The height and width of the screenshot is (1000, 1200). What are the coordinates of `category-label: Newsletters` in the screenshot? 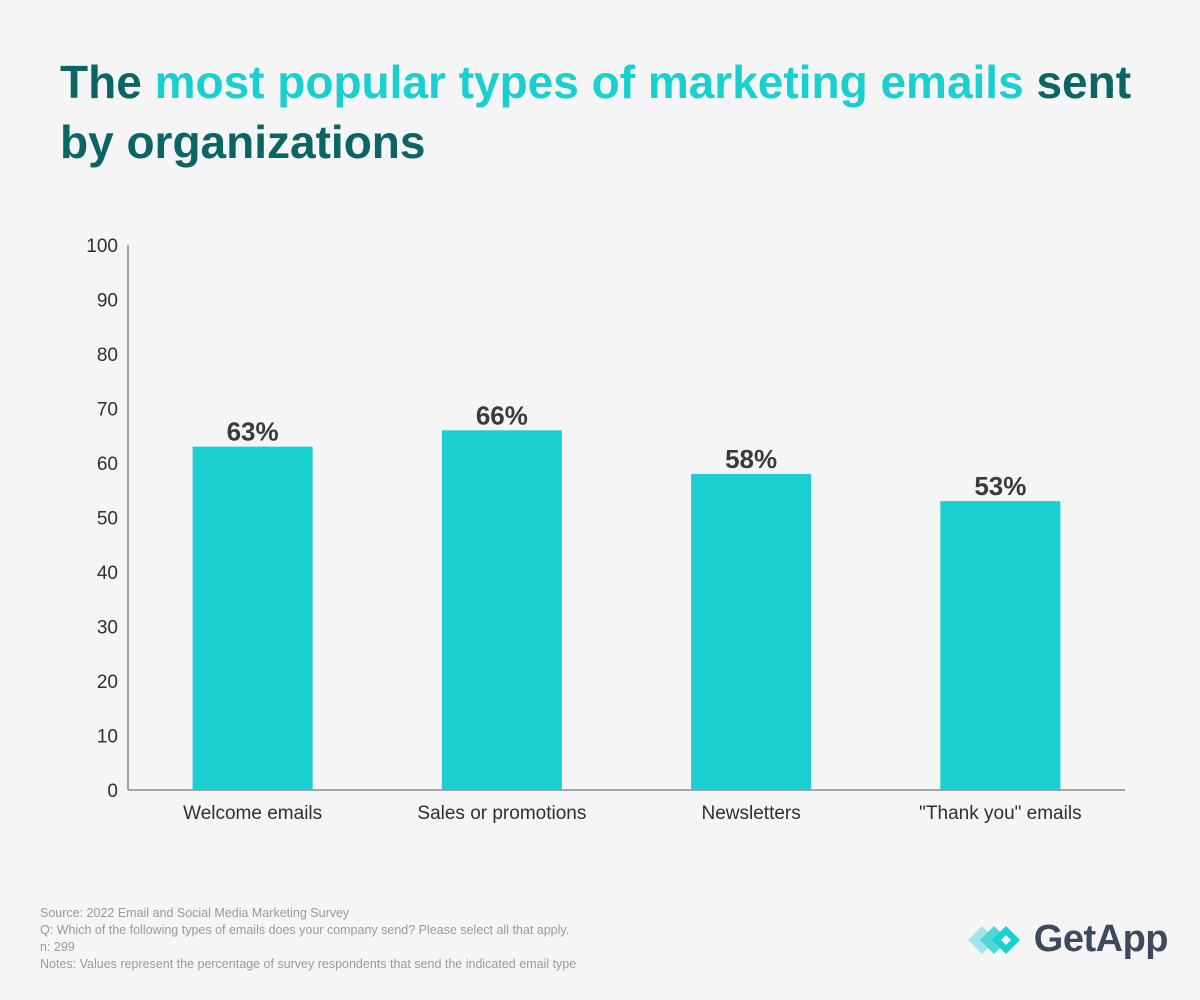 It's located at (751, 813).